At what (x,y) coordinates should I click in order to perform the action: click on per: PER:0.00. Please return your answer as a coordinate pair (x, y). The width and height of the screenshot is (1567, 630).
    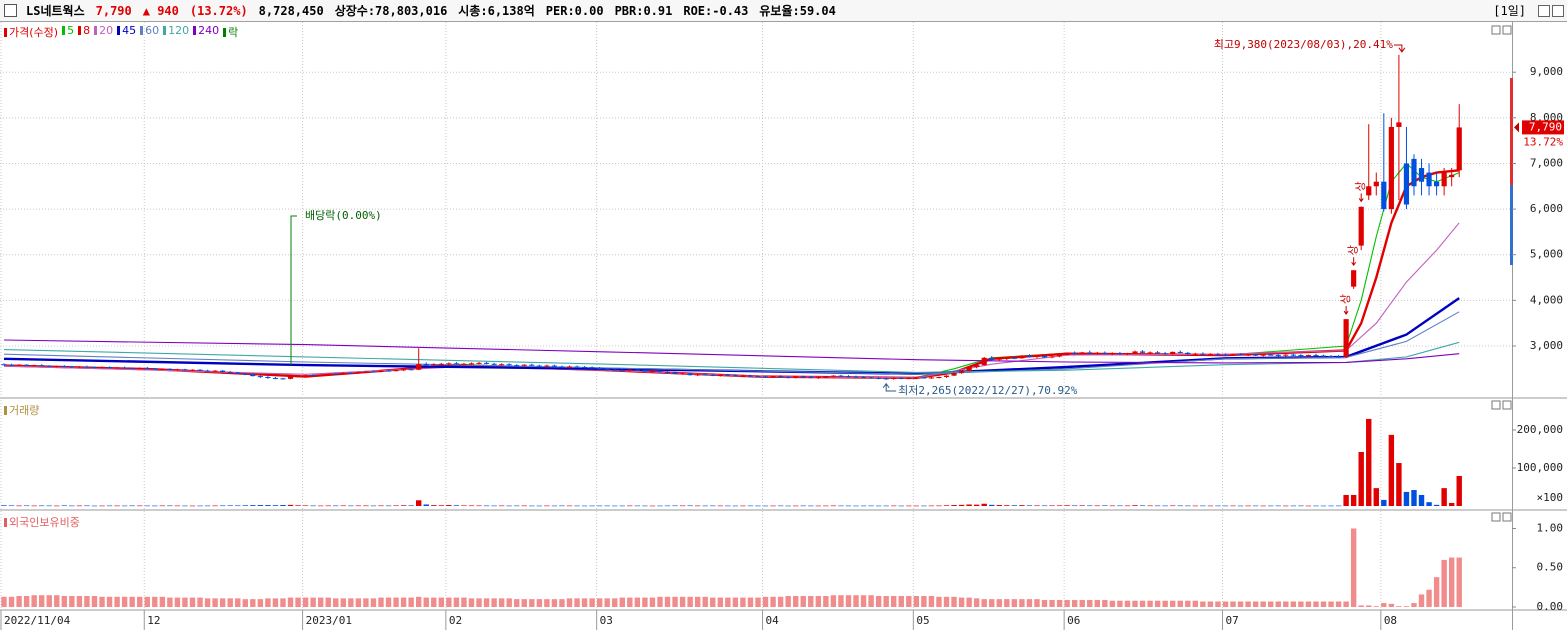
    Looking at the image, I should click on (574, 10).